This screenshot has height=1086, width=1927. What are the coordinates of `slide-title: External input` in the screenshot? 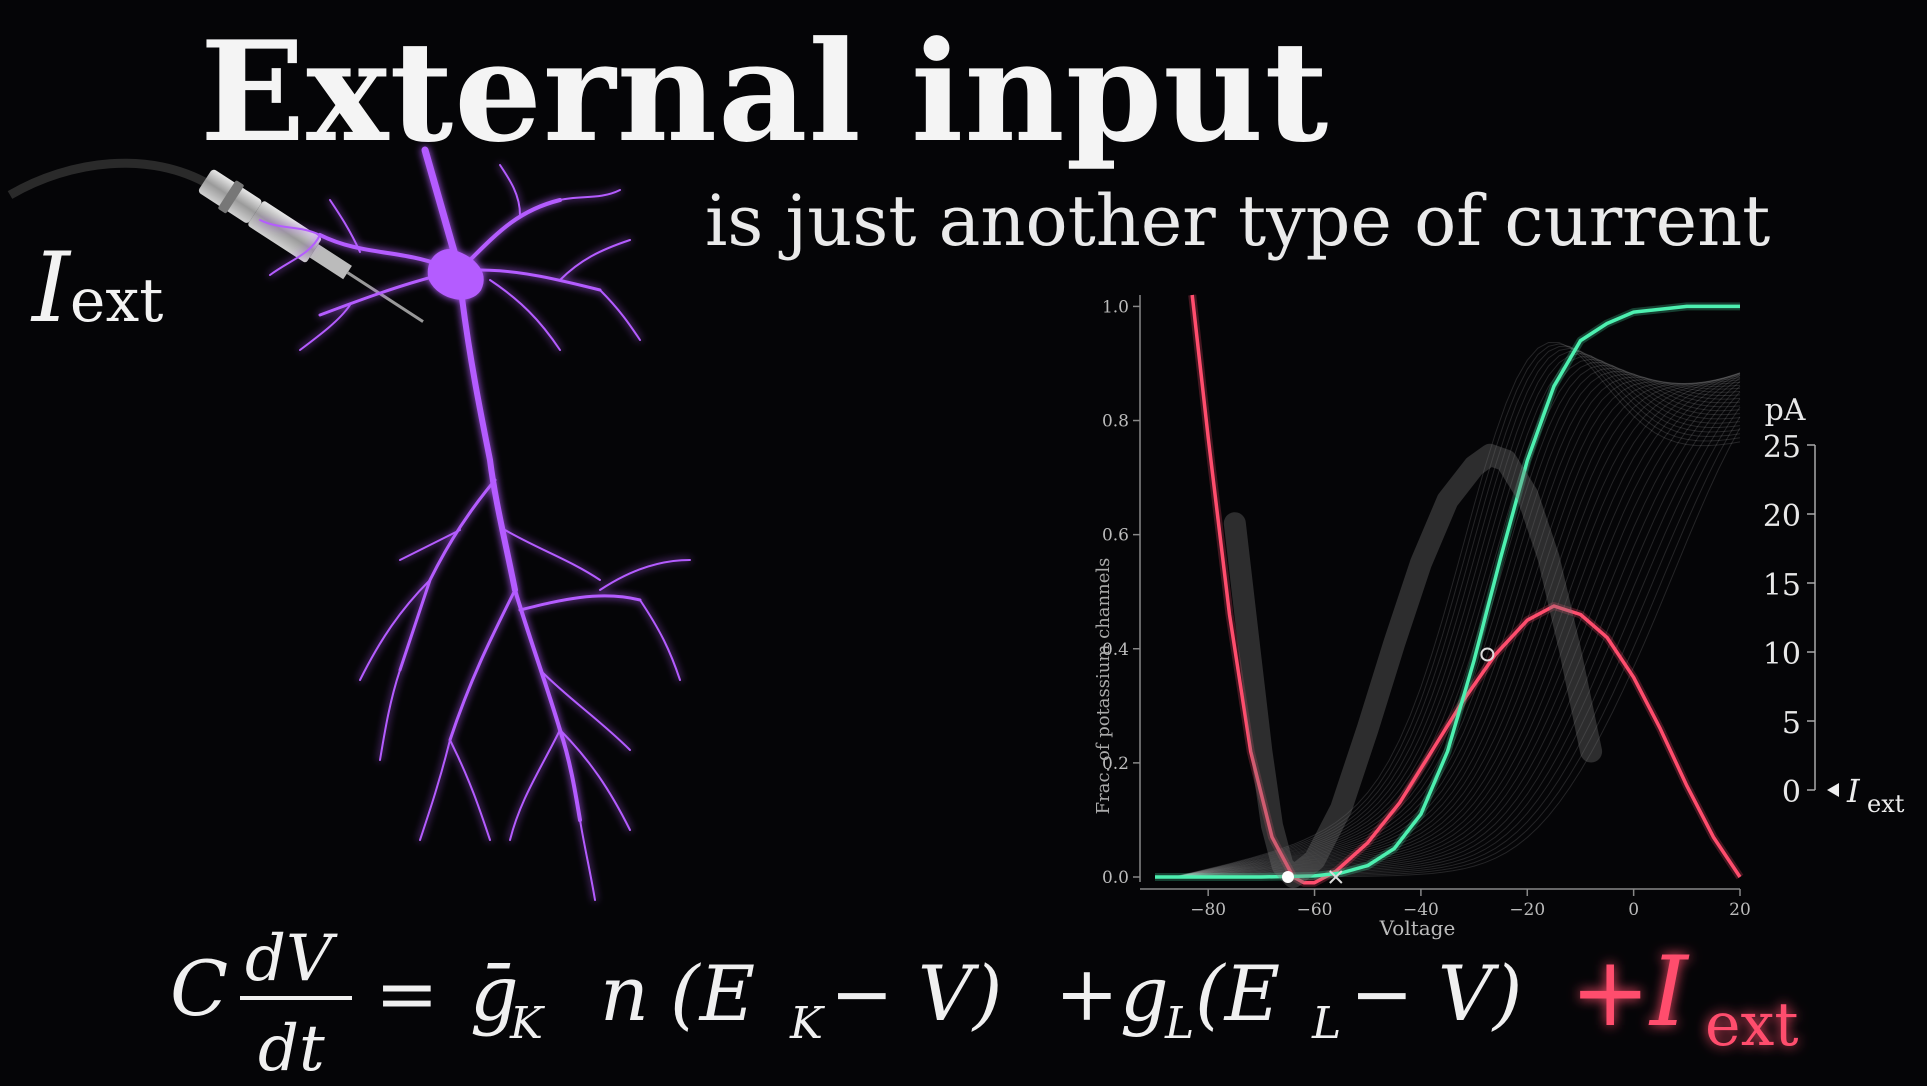 It's located at (765, 91).